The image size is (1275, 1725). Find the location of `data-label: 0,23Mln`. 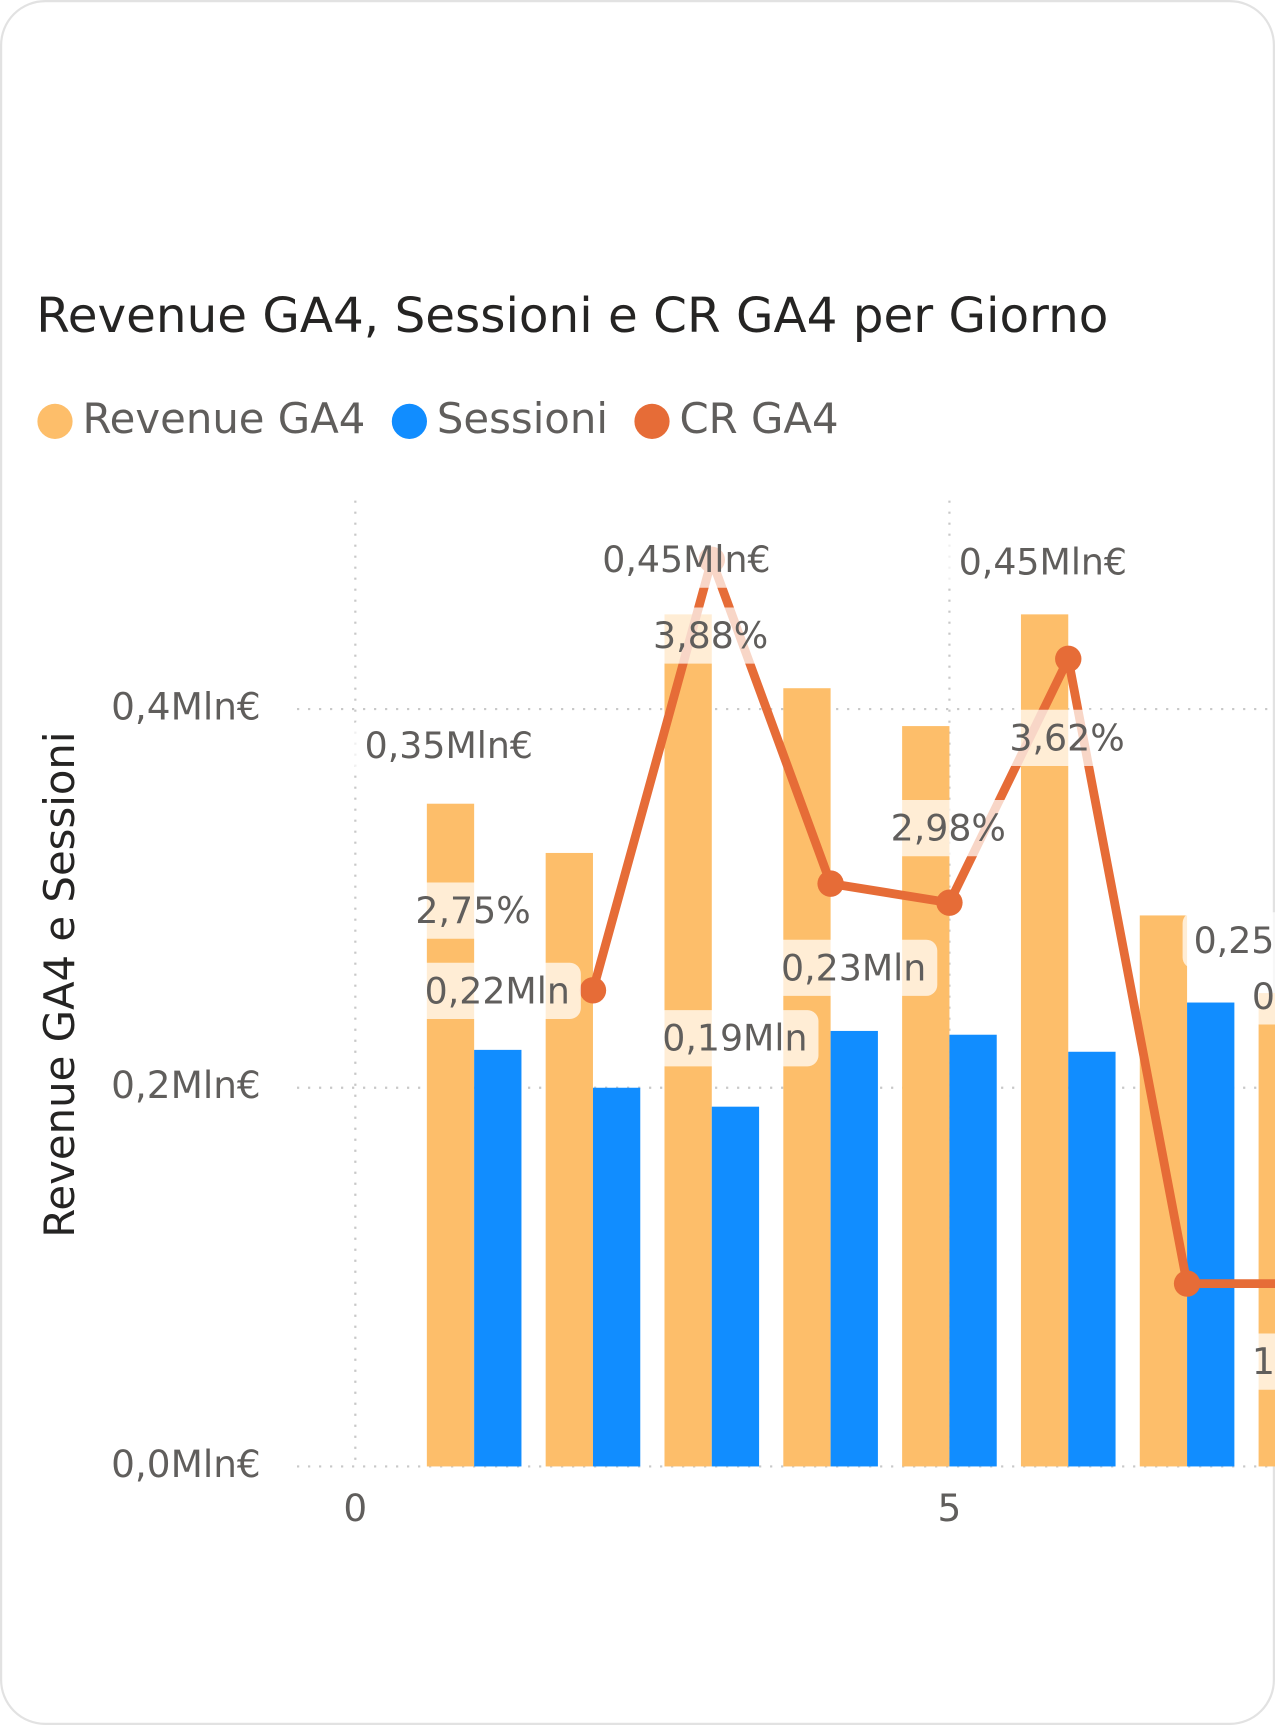

data-label: 0,23Mln is located at coordinates (853, 967).